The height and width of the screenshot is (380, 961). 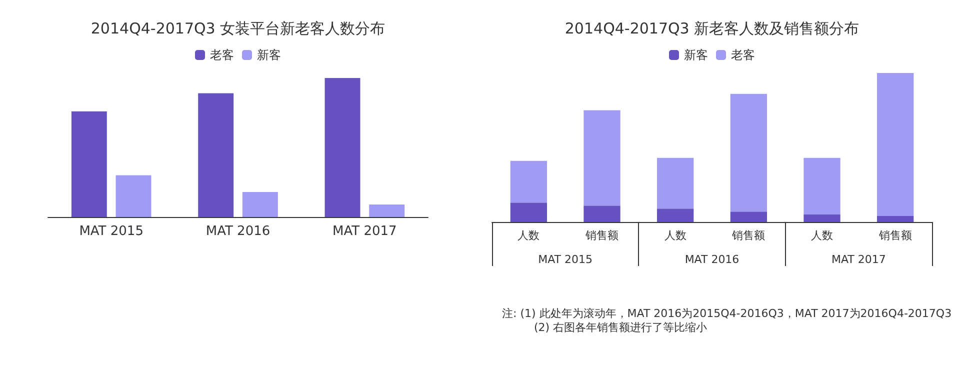 I want to click on x-tick-label: MAT 2016, so click(x=238, y=231).